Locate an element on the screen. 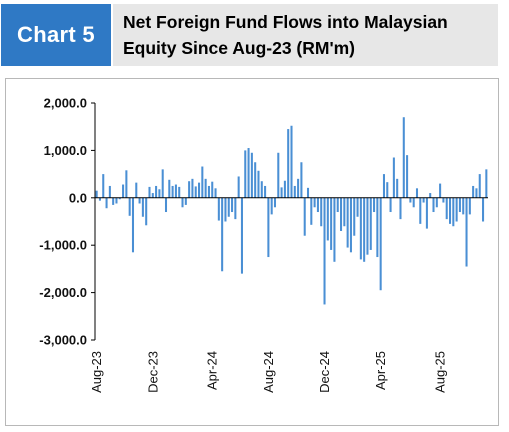 This screenshot has height=432, width=509. y-tick-label: -3,000.0 is located at coordinates (63, 340).